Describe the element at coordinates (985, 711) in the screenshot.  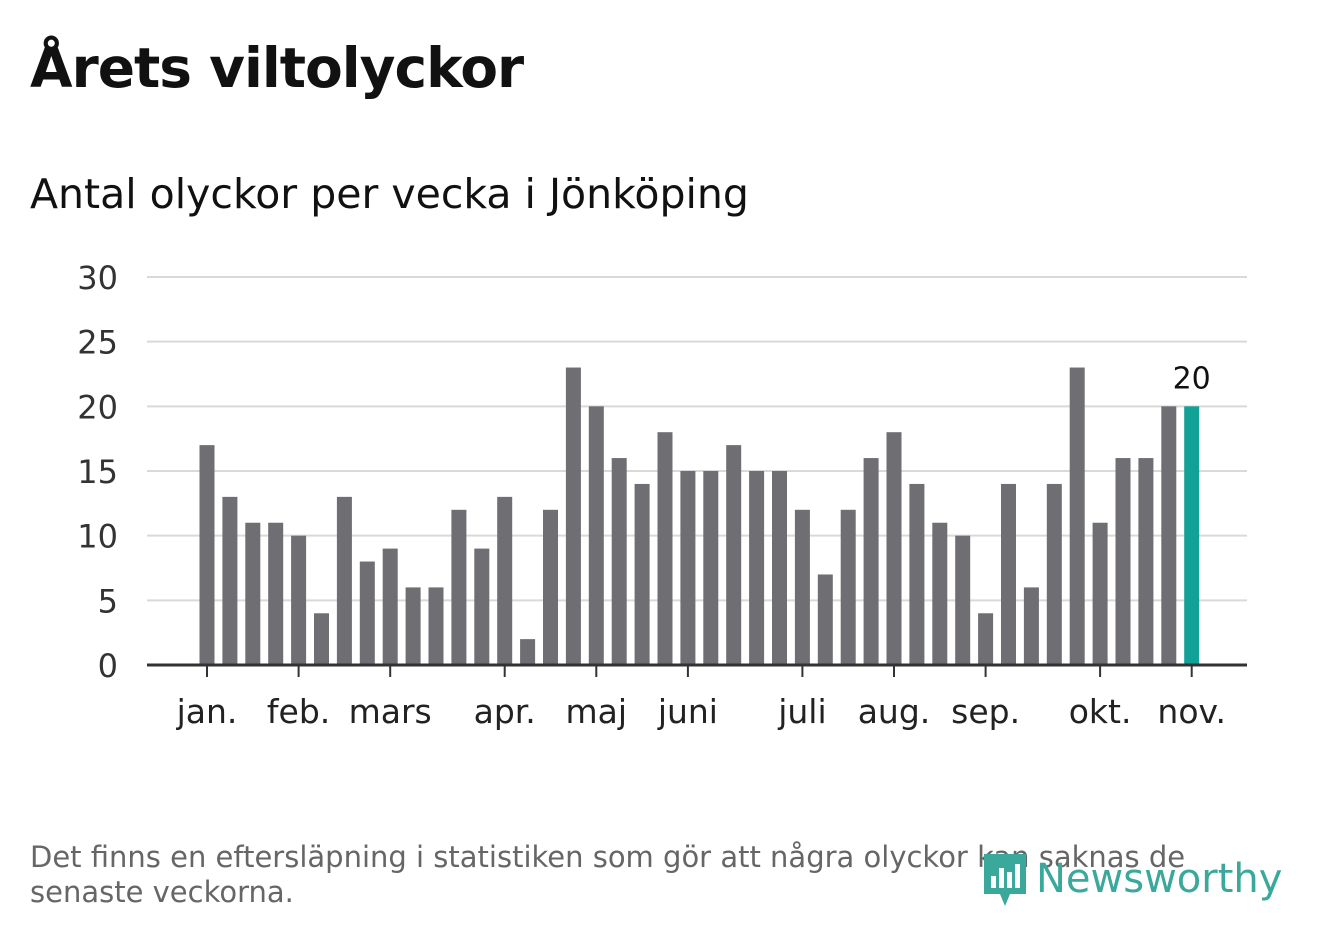
I see `x-tick-label: sep.` at that location.